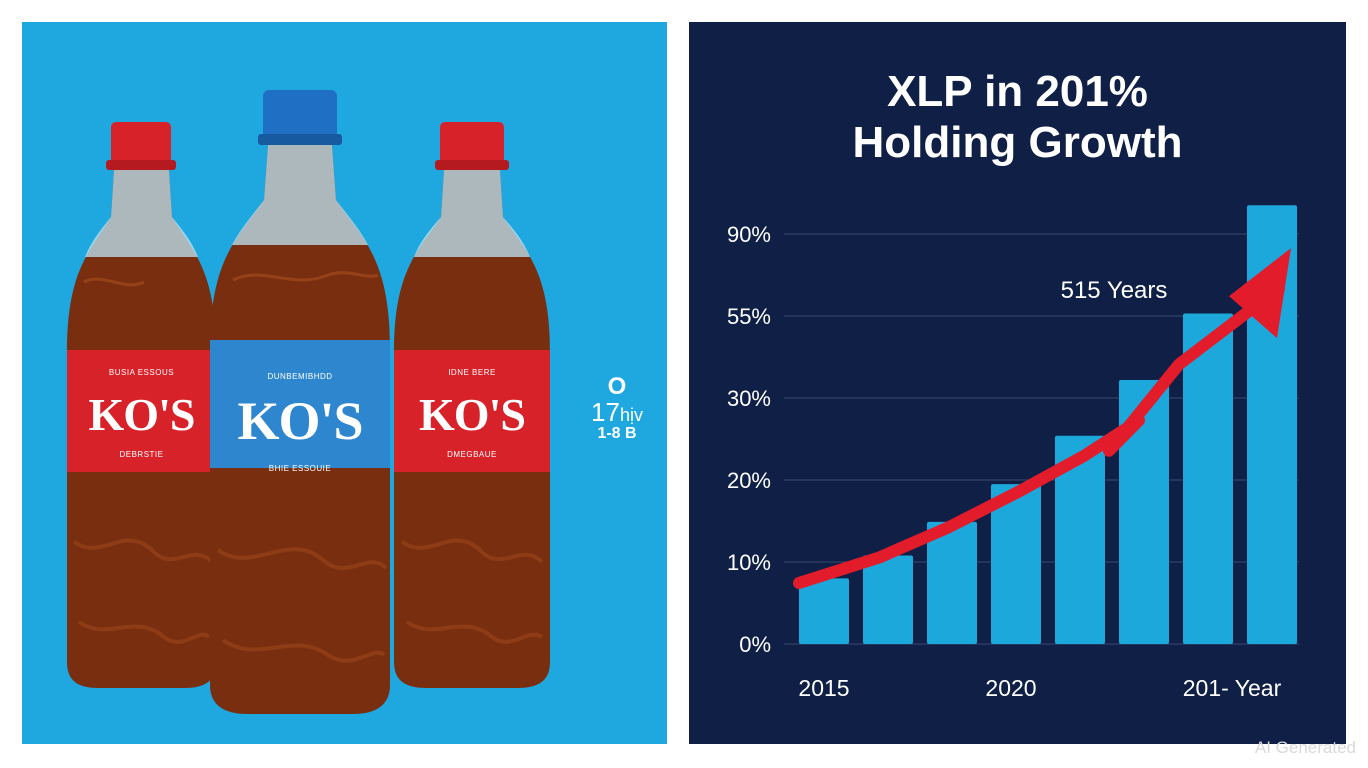 The image size is (1368, 768). I want to click on left-bottle-graphic, so click(141, 405).